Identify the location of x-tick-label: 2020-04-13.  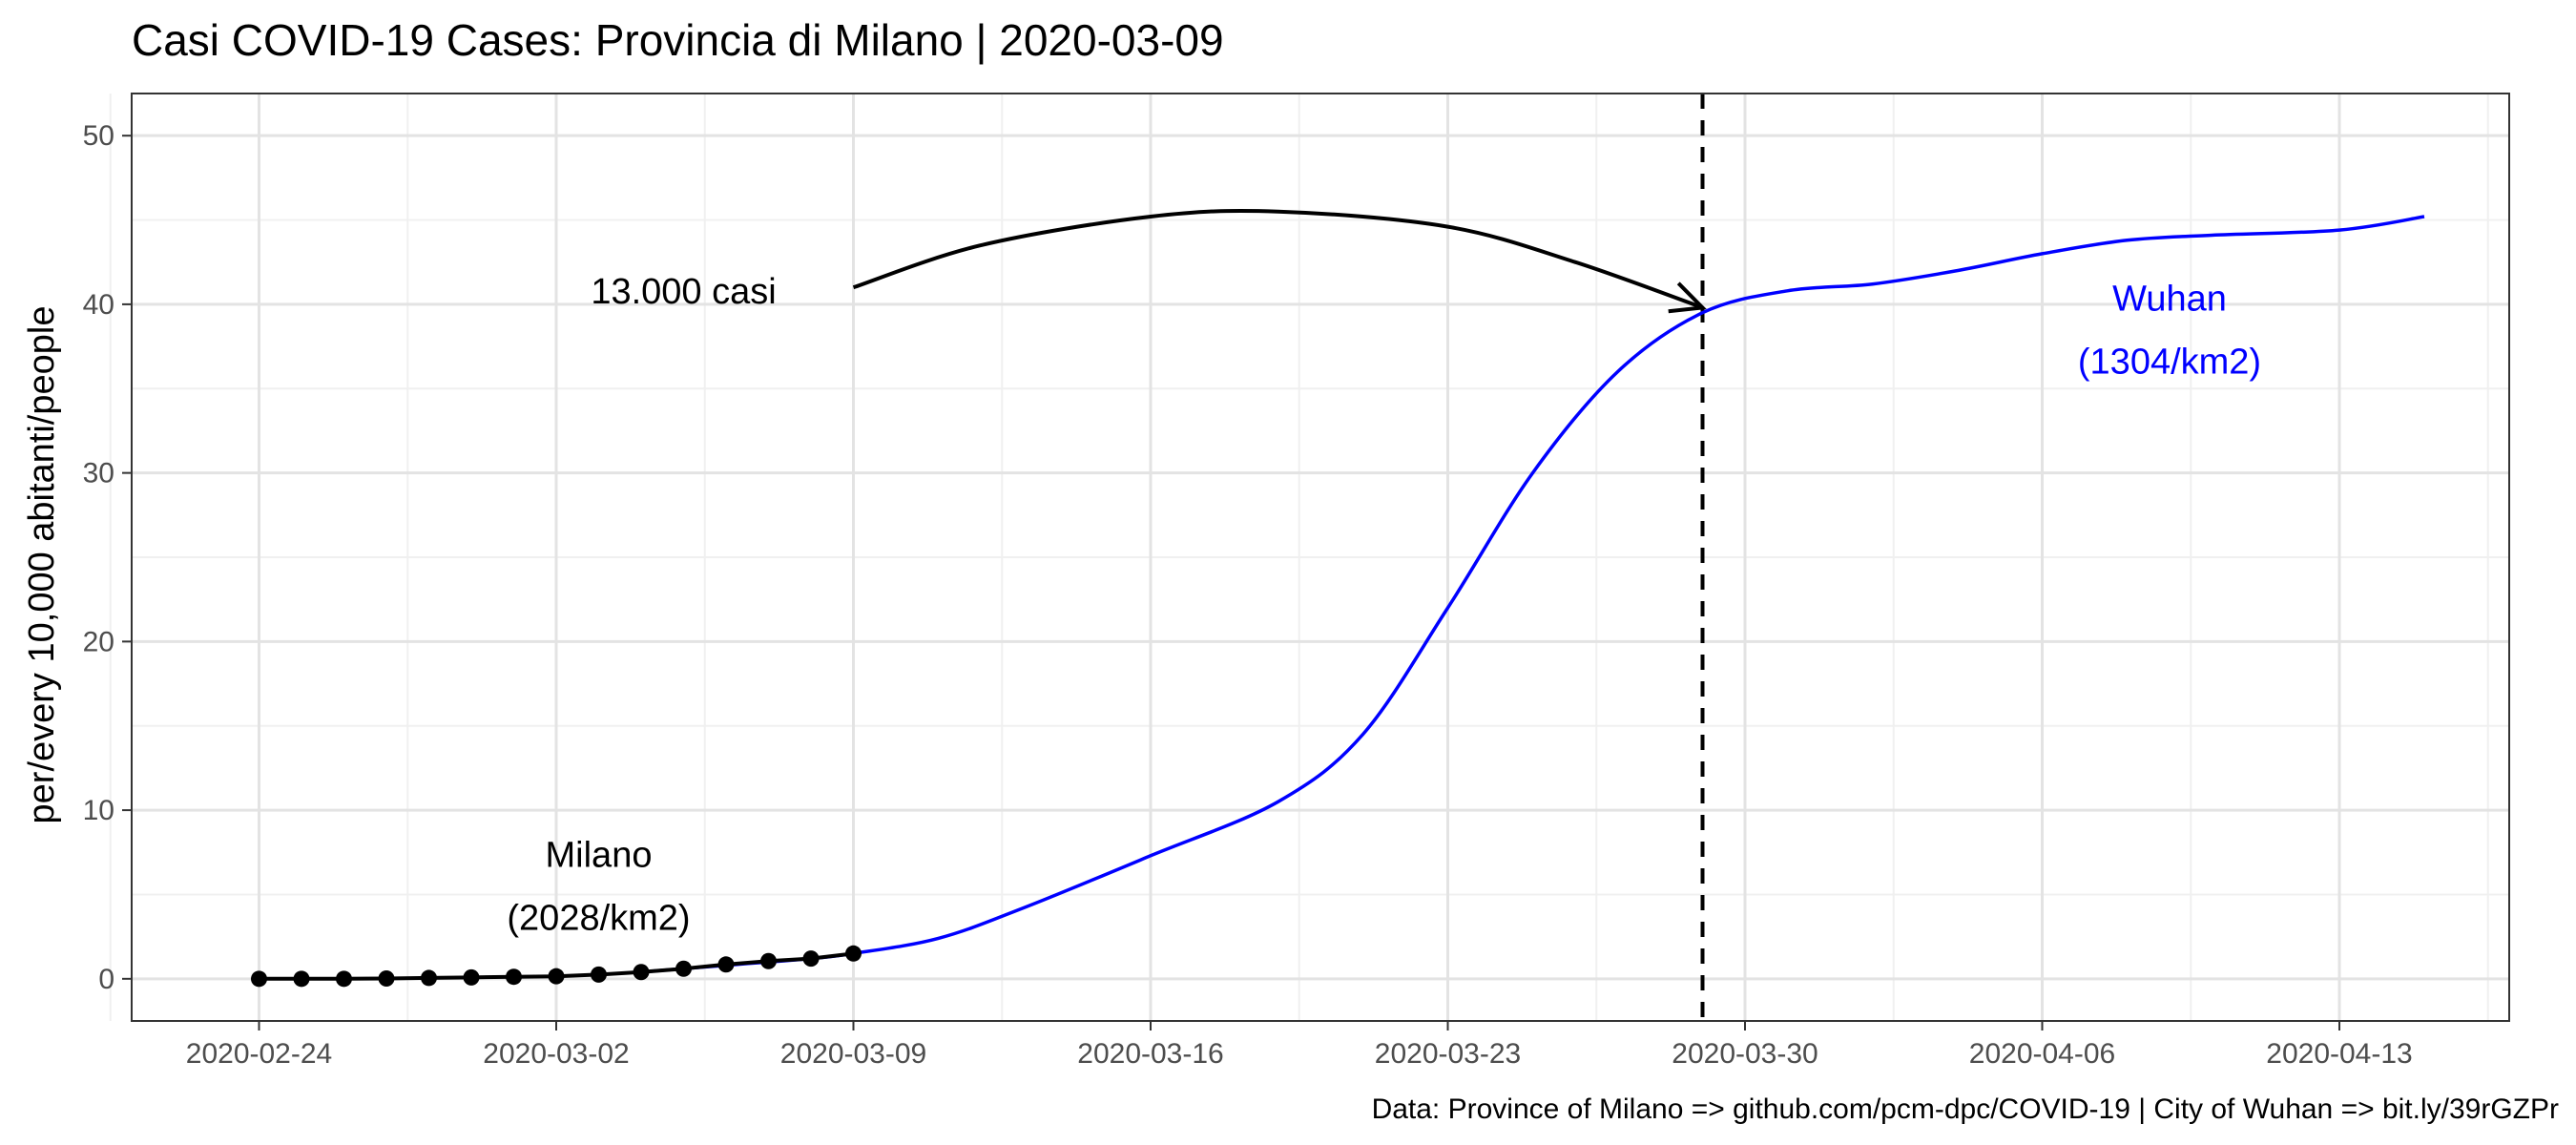
(2339, 1054).